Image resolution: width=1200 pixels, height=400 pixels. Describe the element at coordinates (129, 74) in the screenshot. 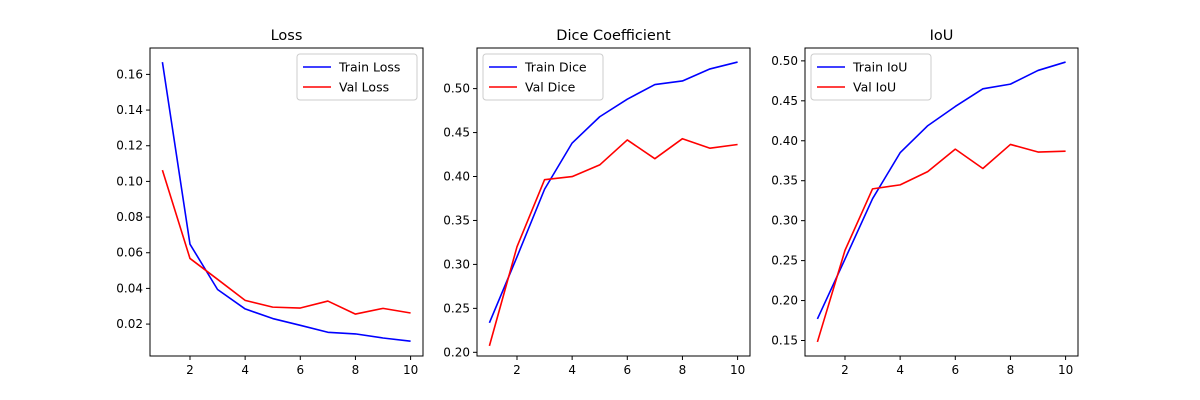

I see `y-tick-label: 0.16` at that location.